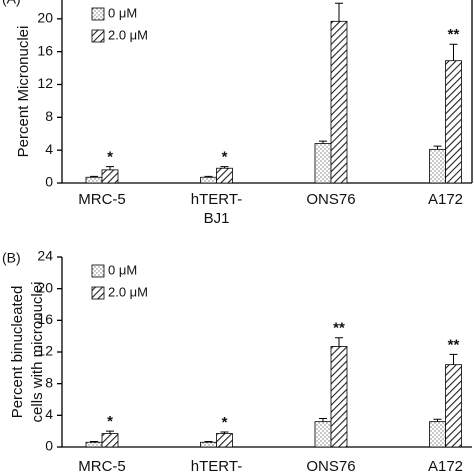 Image resolution: width=474 pixels, height=474 pixels. I want to click on panel-label: (A), so click(11, 3).